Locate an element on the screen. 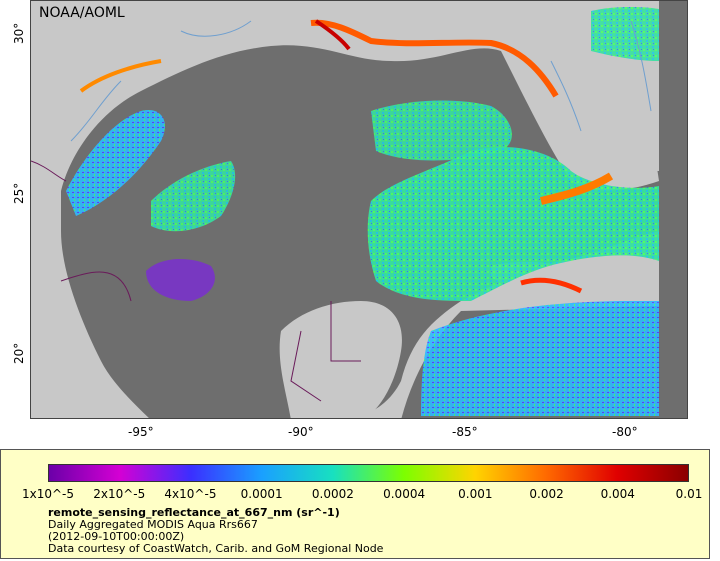 The height and width of the screenshot is (561, 720). lat-label-20: 20° is located at coordinates (19, 353).